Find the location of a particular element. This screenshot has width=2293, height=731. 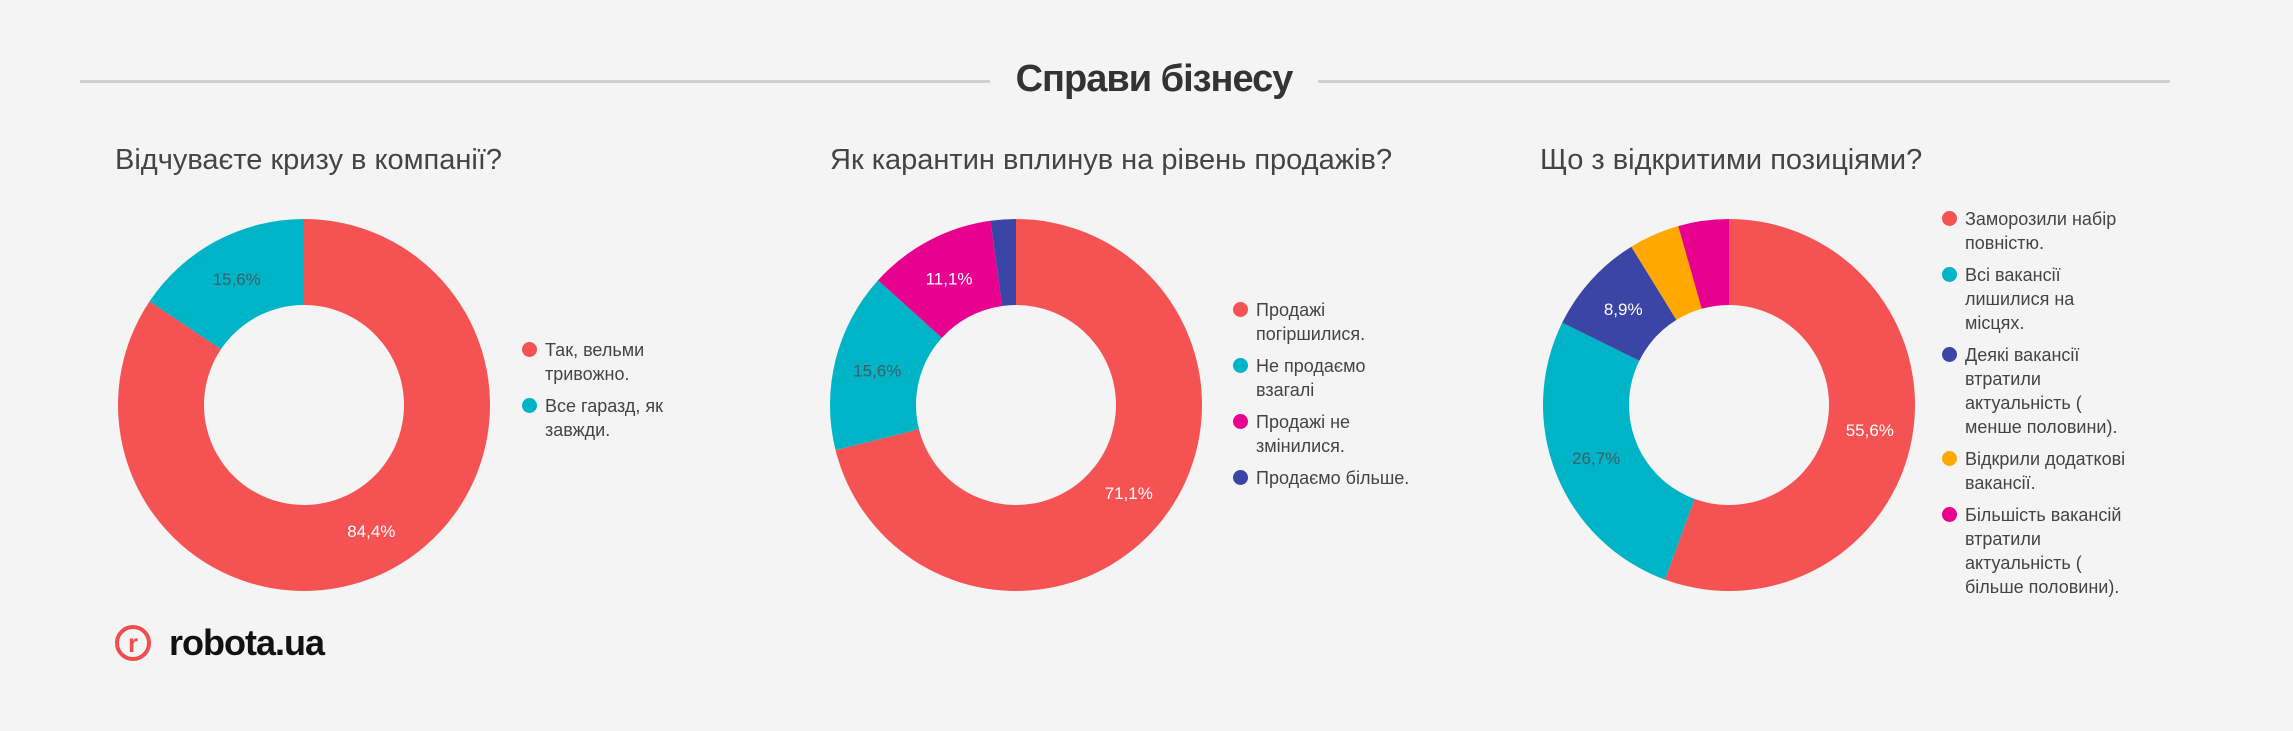

data-label: 8,9% is located at coordinates (1623, 309).